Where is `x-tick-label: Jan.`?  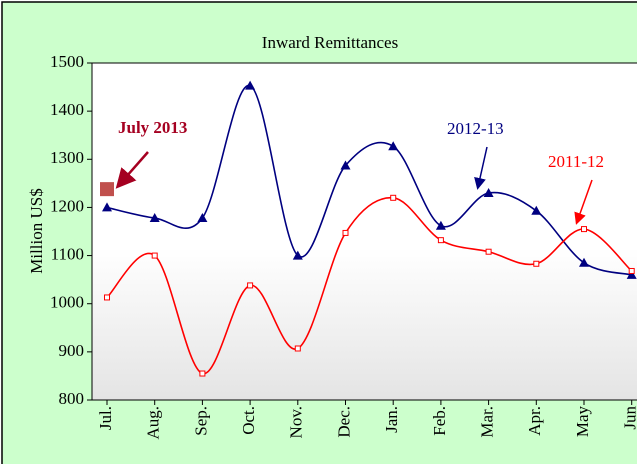 x-tick-label: Jan. is located at coordinates (391, 419).